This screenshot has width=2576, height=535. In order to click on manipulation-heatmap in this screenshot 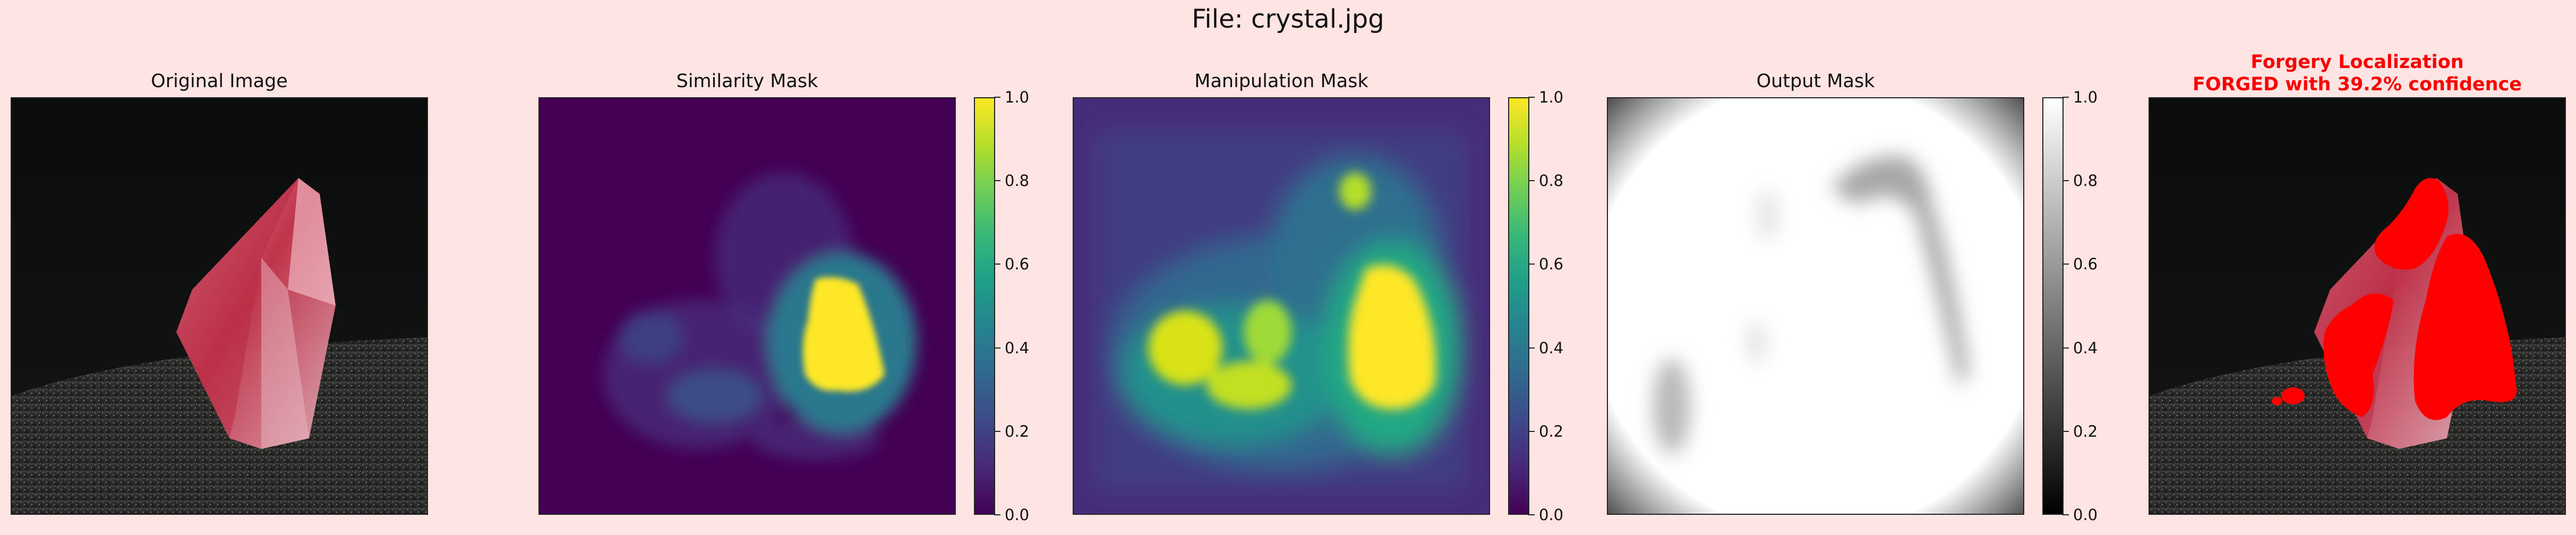, I will do `click(1281, 306)`.